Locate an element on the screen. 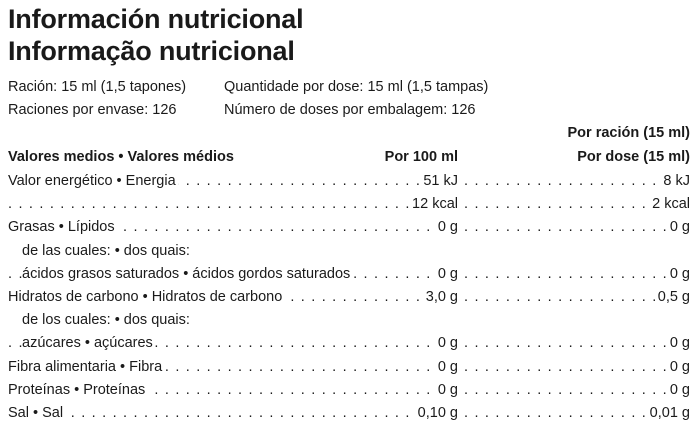  per-serving-header-es: Por ración (15 ml) is located at coordinates (628, 133).